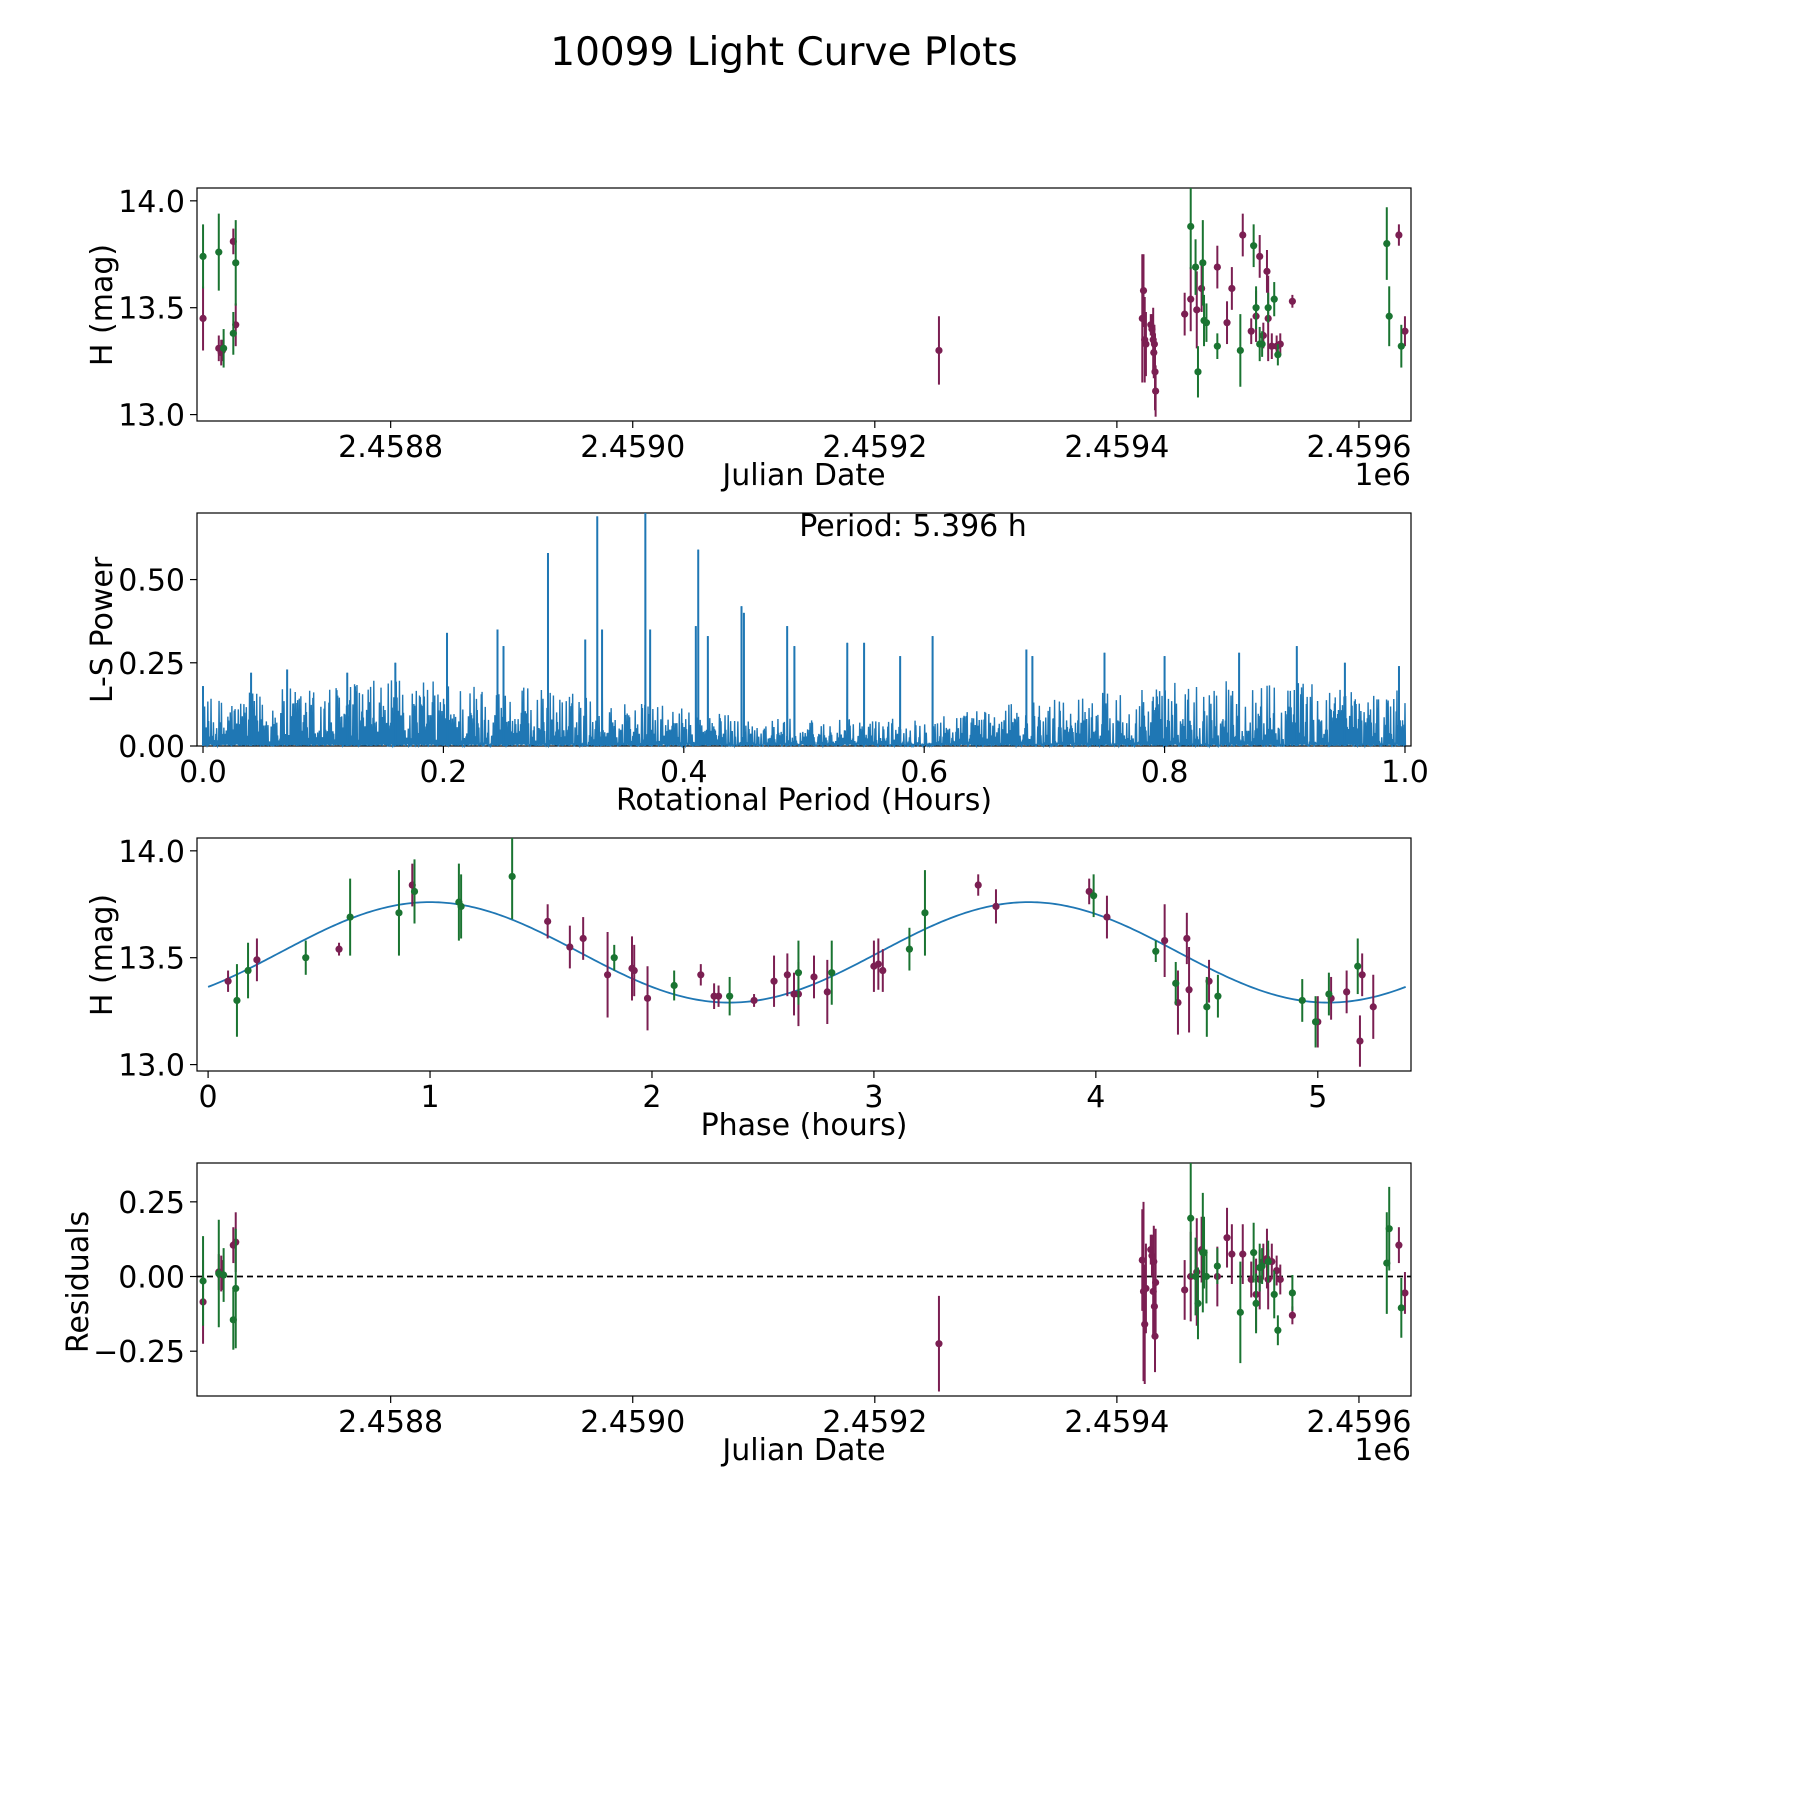 Image resolution: width=1800 pixels, height=1800 pixels. What do you see at coordinates (763, 1093) in the screenshot?
I see `x-ticks: 0 1 2 3 4 5` at bounding box center [763, 1093].